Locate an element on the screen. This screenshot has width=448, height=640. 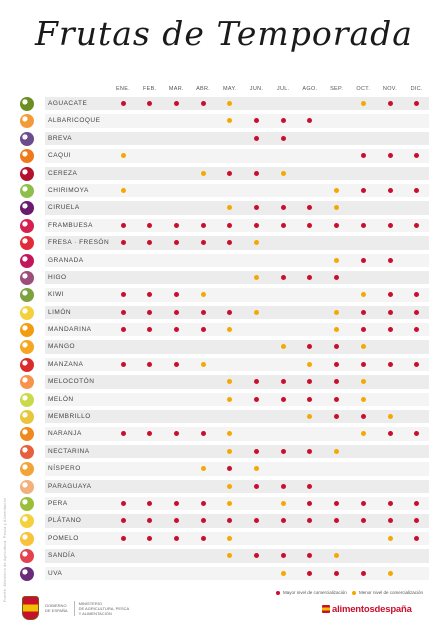
persimmon-icon is located at coordinates (27, 156).